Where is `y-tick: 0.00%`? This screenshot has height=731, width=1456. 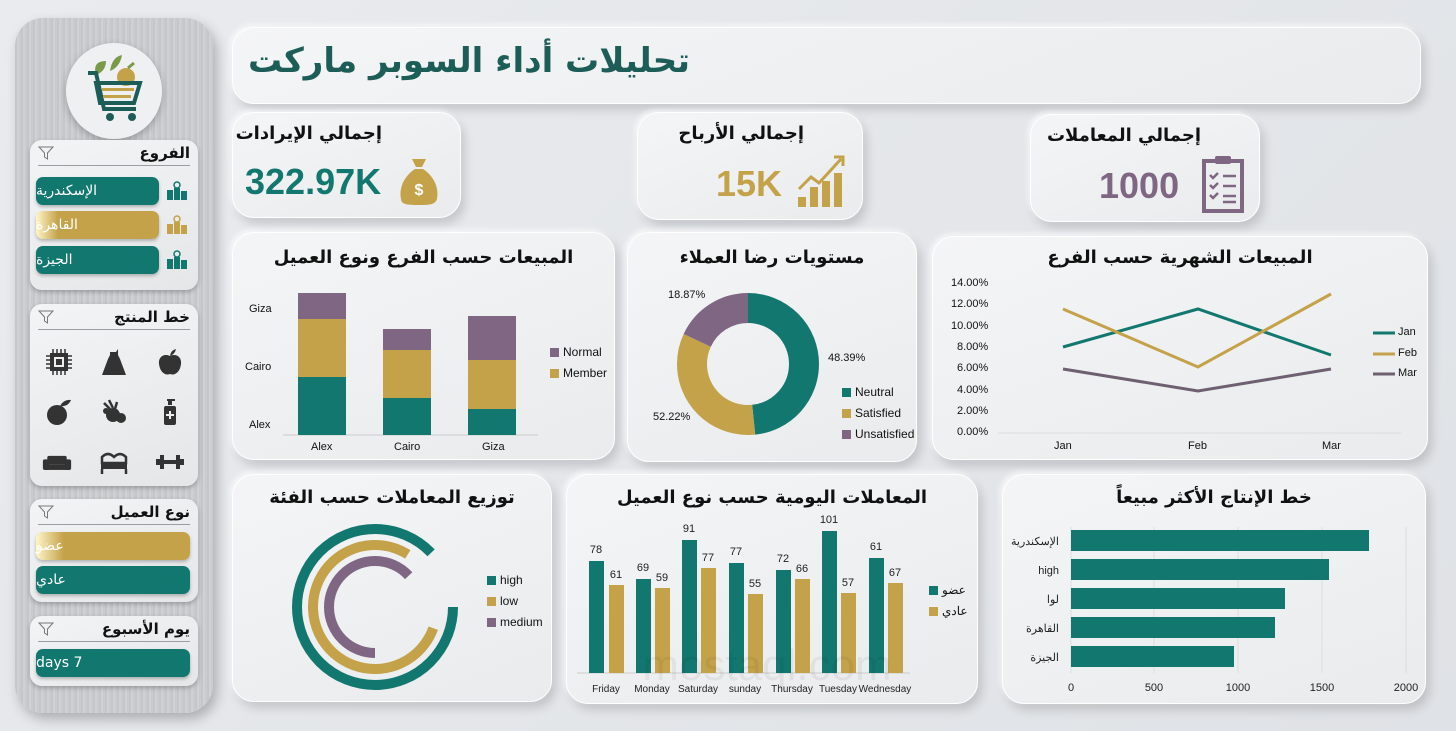 y-tick: 0.00% is located at coordinates (973, 432).